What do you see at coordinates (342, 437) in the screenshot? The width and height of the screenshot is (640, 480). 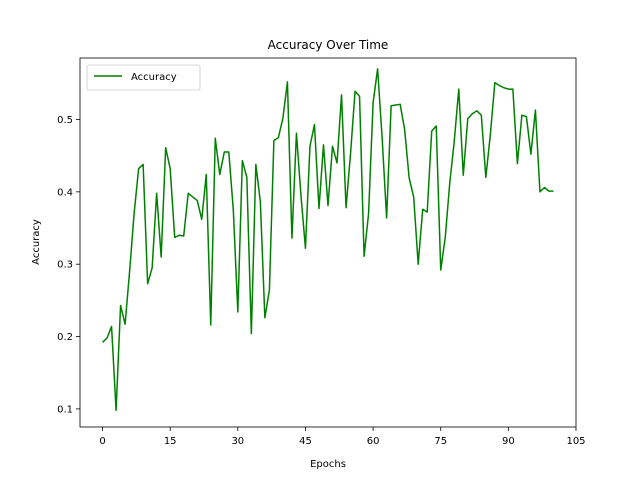 I see `x-axis-ticks: 0 15 30 45 60 75 90 105` at bounding box center [342, 437].